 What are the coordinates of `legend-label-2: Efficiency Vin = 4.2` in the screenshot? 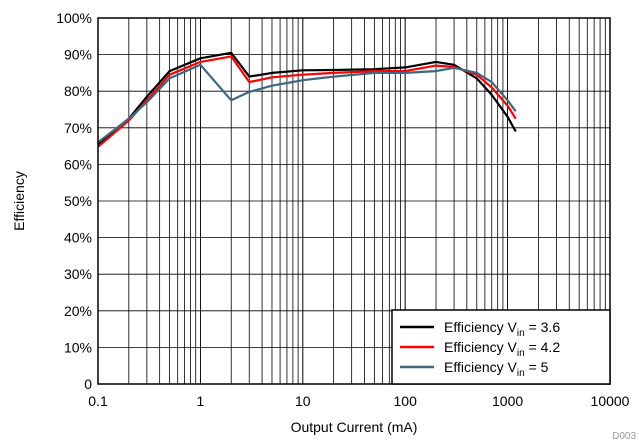 It's located at (502, 349).